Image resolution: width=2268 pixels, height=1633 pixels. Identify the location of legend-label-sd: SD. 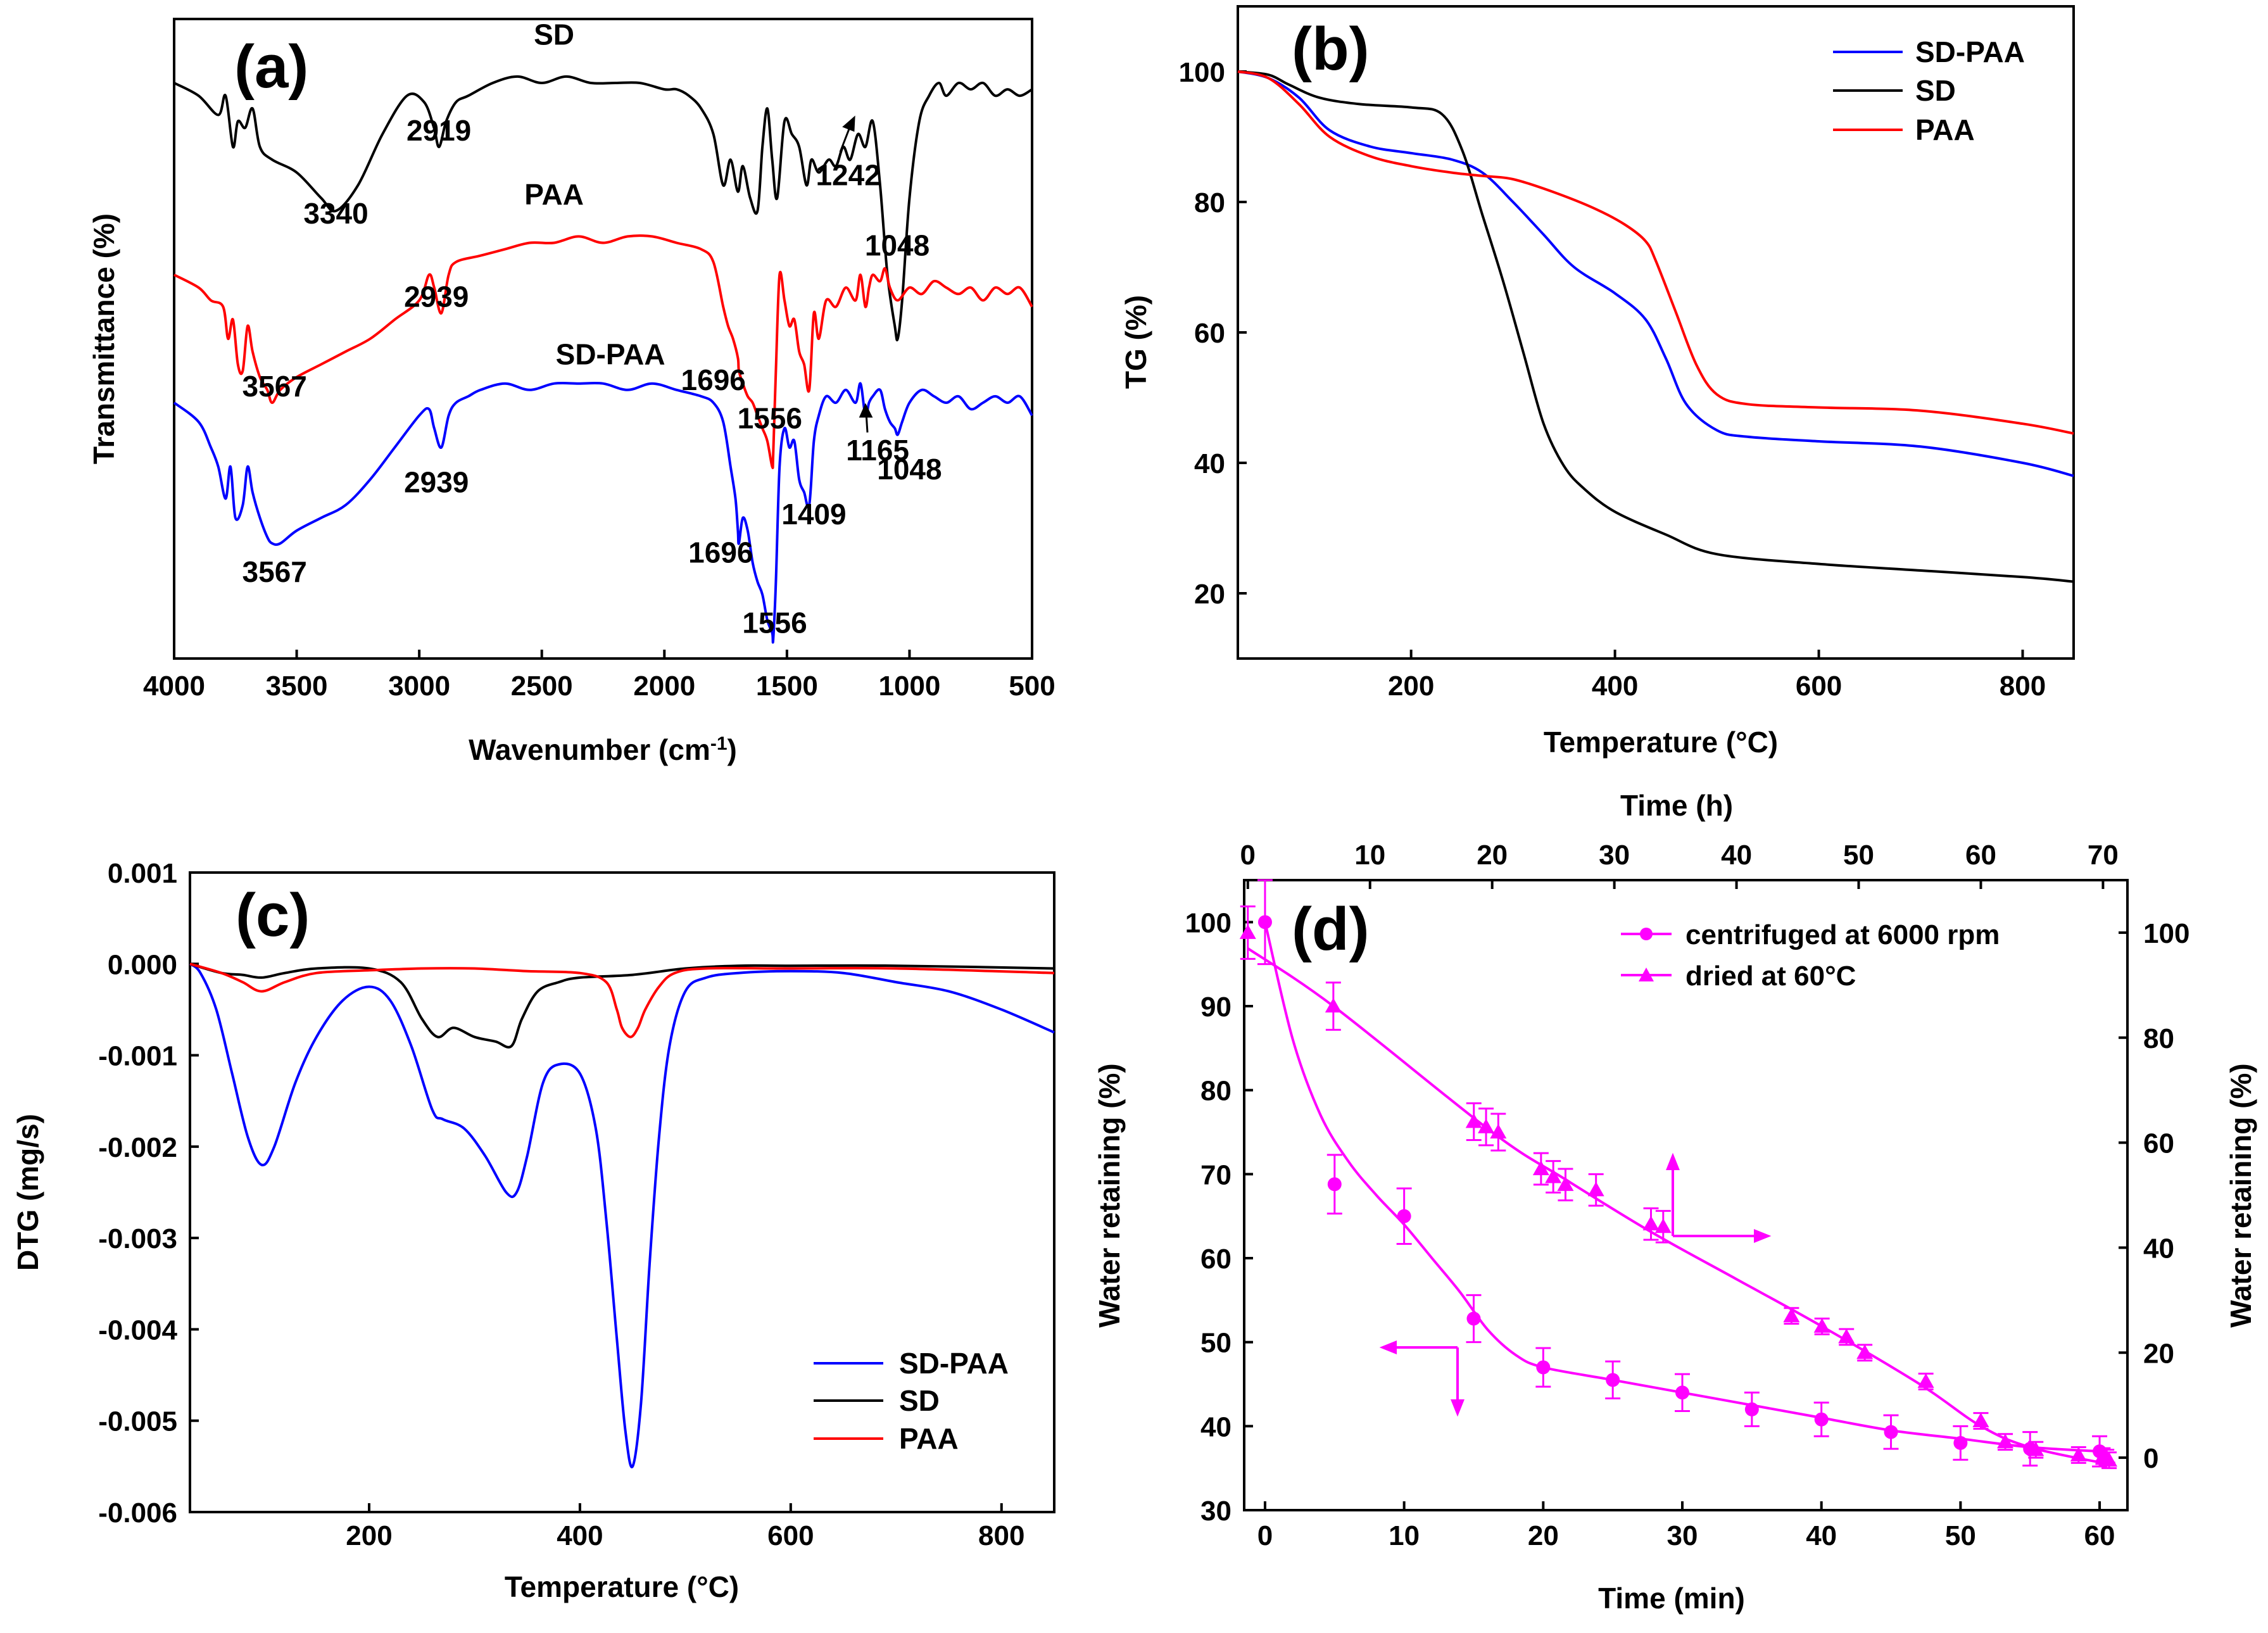
(919, 1401).